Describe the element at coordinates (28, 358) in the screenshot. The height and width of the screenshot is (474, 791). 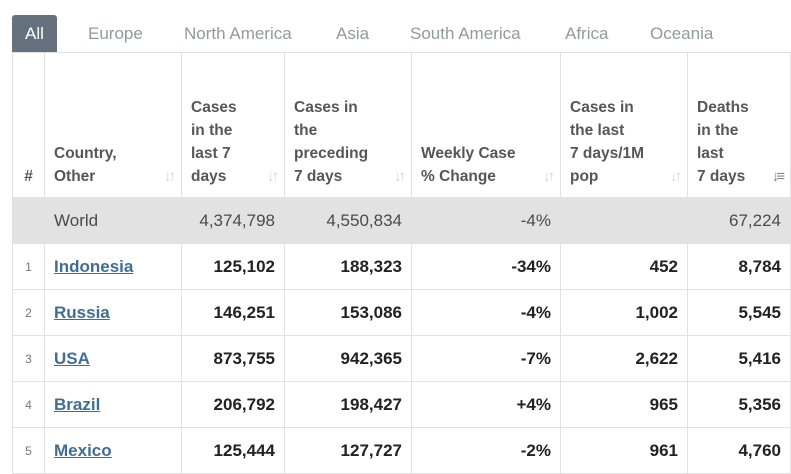
I see `row-index: 3` at that location.